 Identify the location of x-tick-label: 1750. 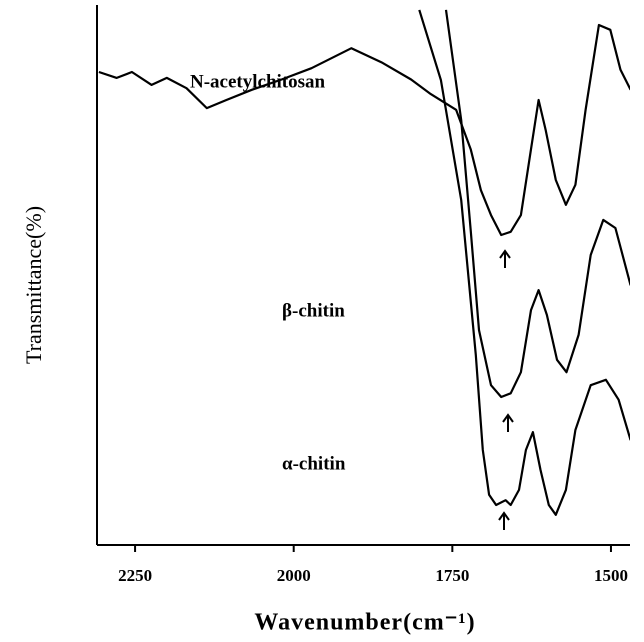
(452, 575).